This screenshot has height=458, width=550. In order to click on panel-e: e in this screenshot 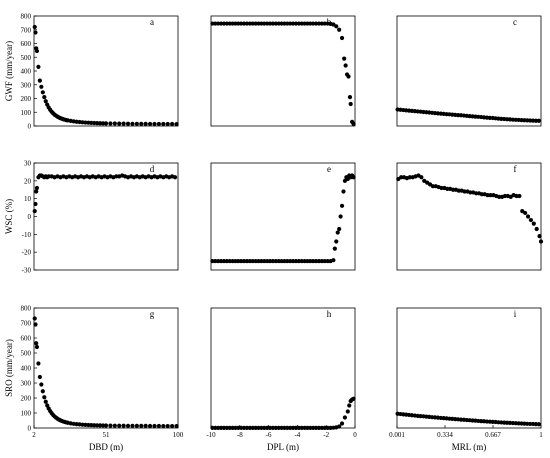, I will do `click(283, 216)`.